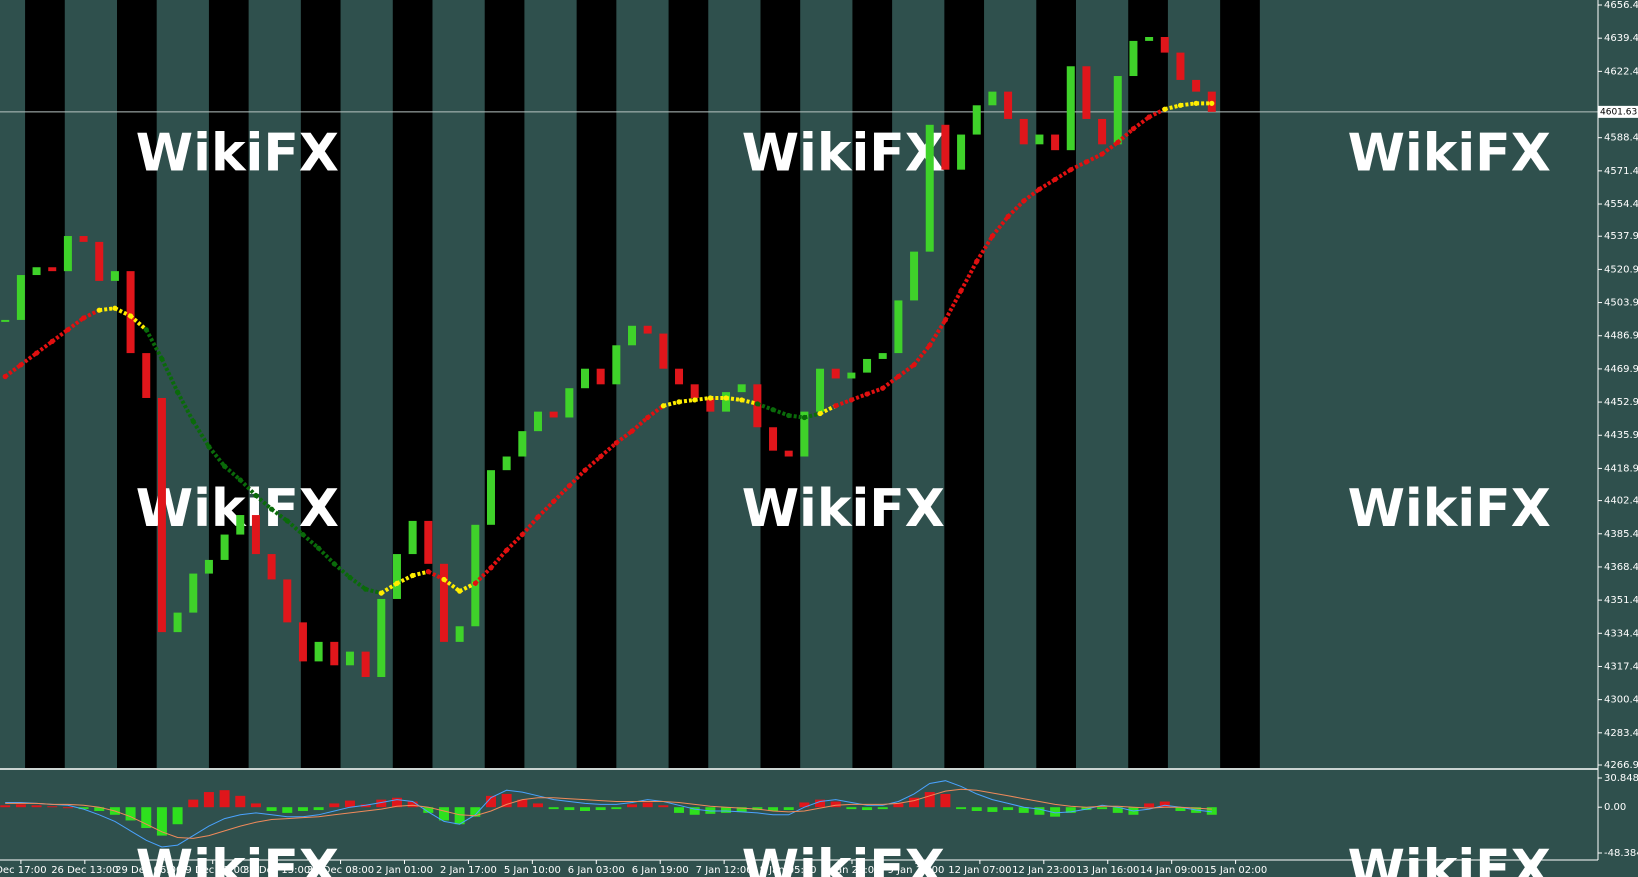 This screenshot has width=1638, height=877. I want to click on x-tick-label: 2 Jan 17:00, so click(468, 870).